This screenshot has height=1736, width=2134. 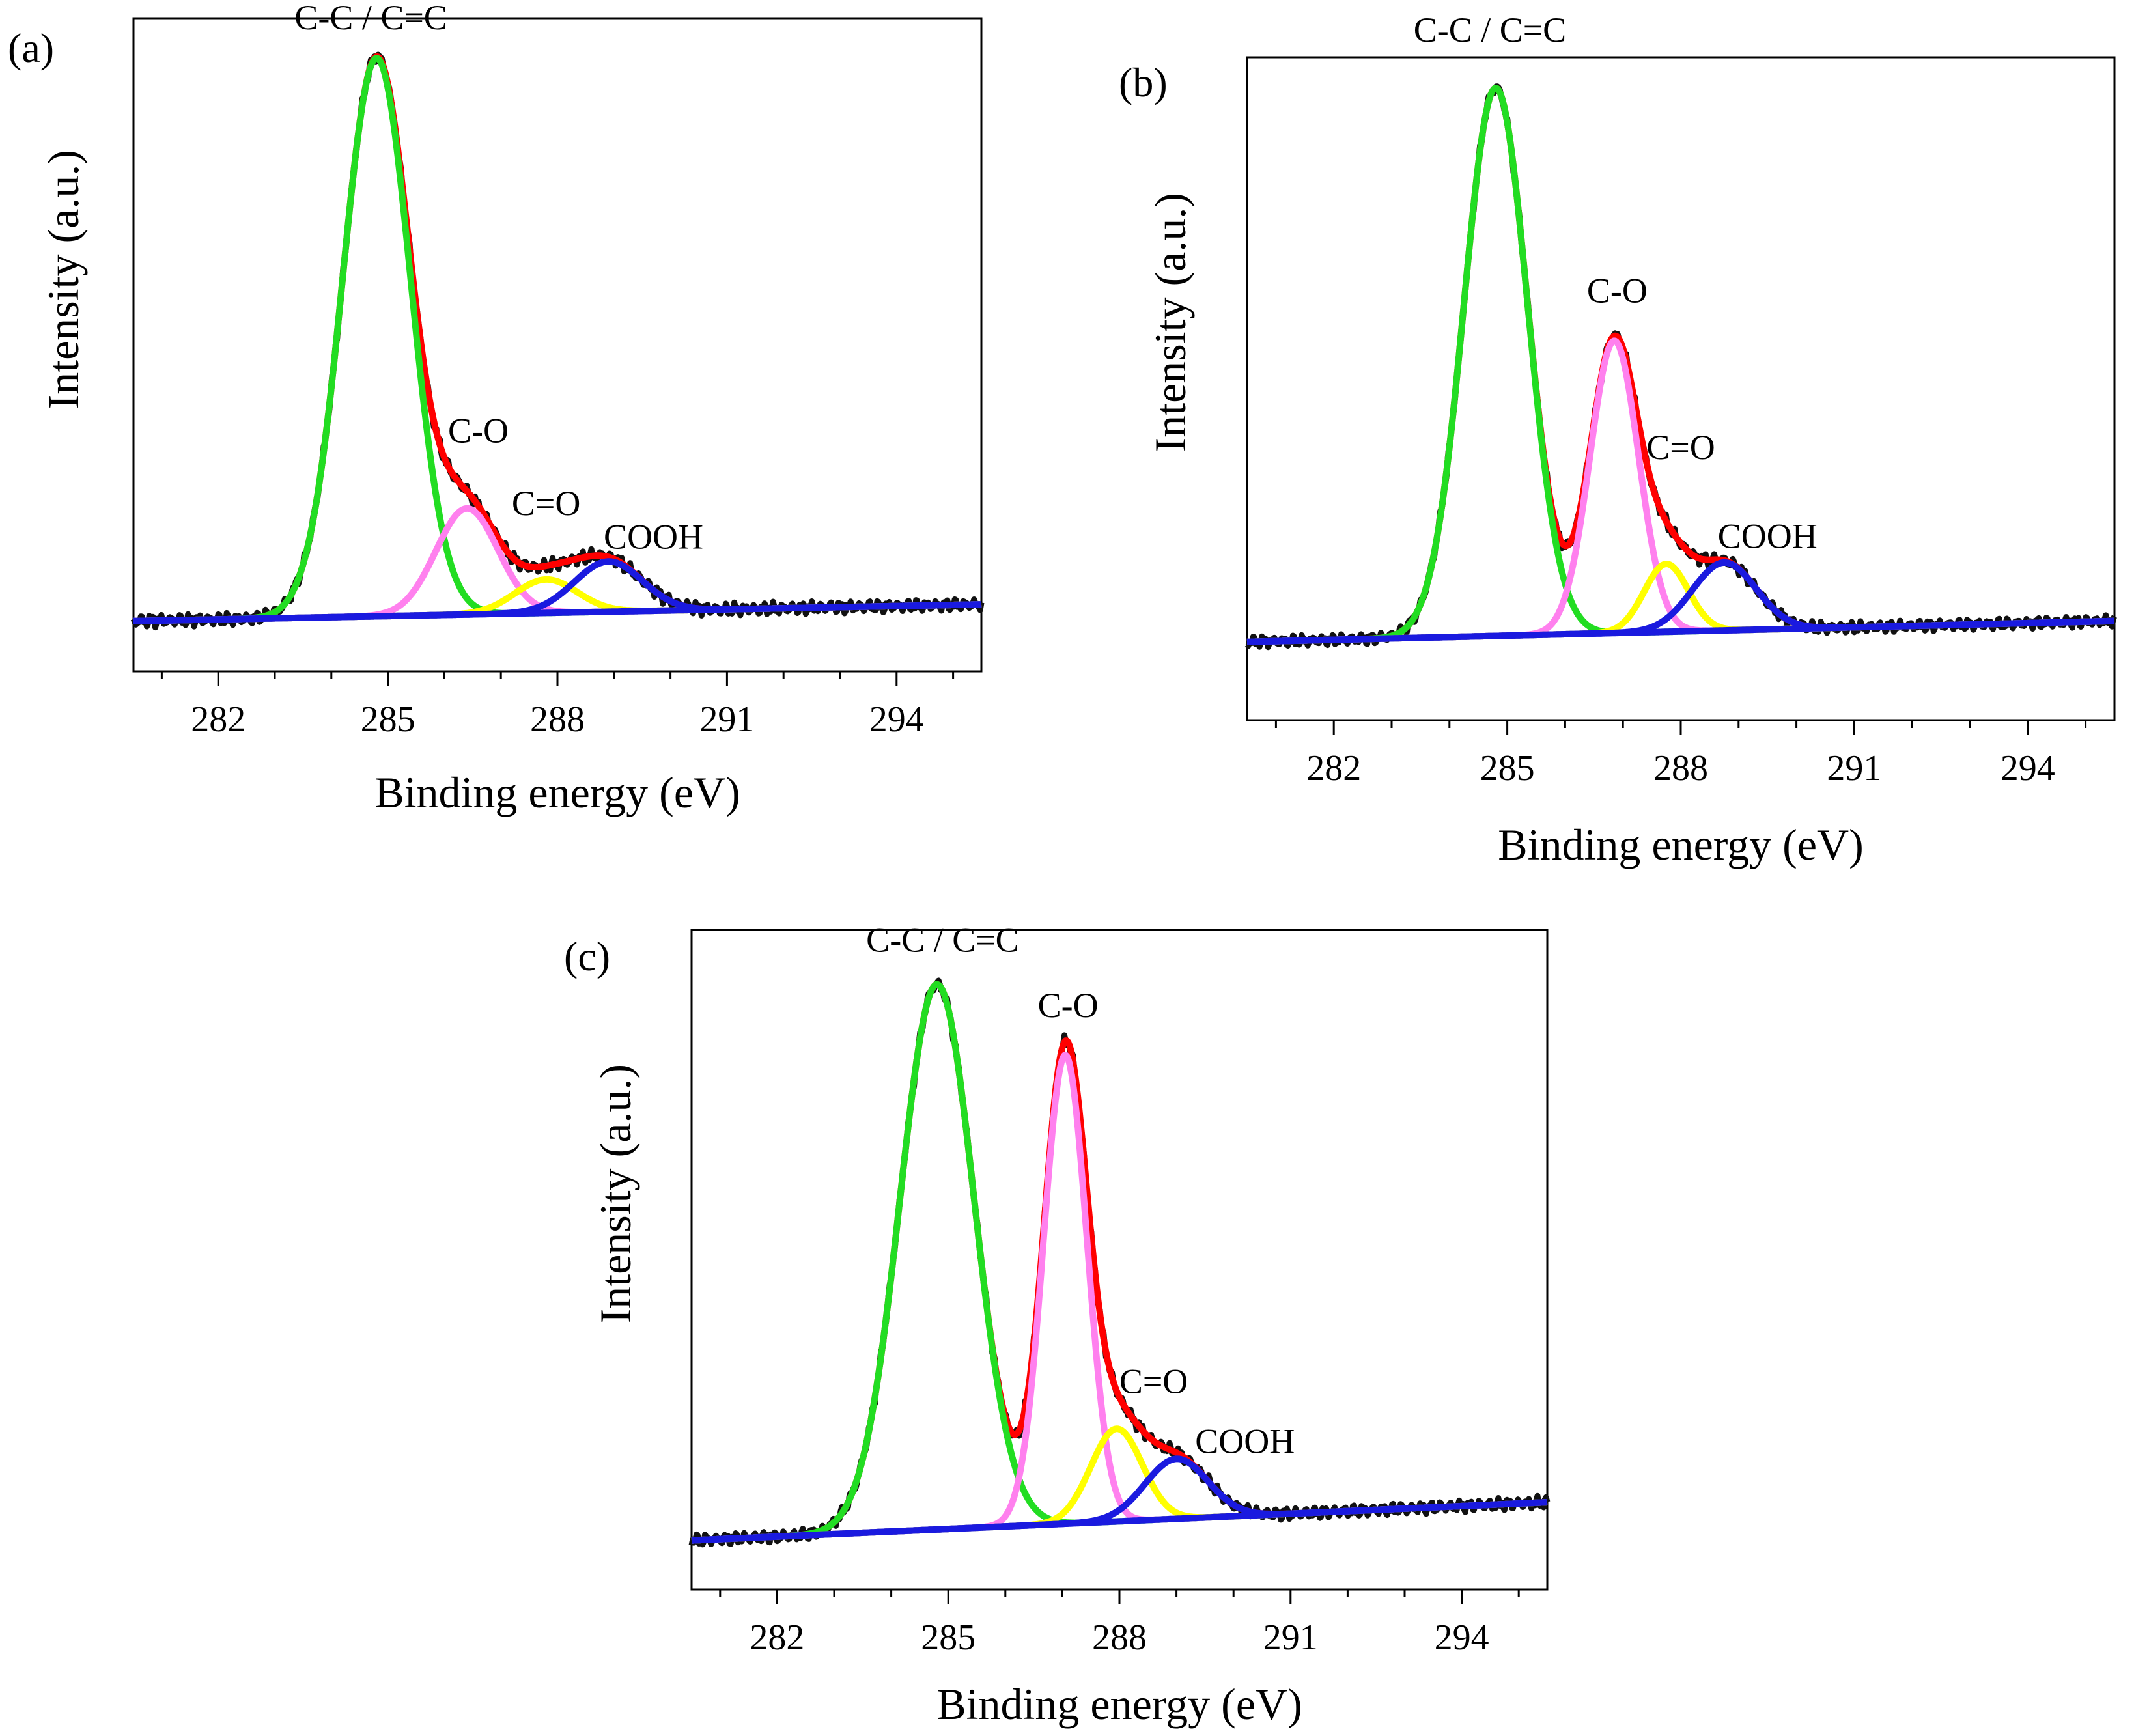 I want to click on panel-label: (b), so click(x=1143, y=82).